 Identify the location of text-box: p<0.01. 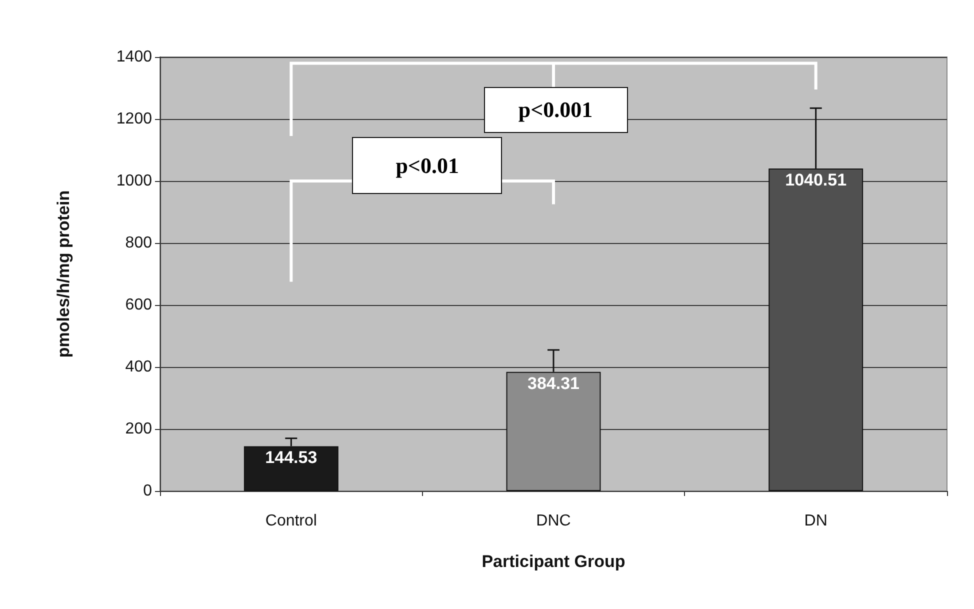
(427, 165).